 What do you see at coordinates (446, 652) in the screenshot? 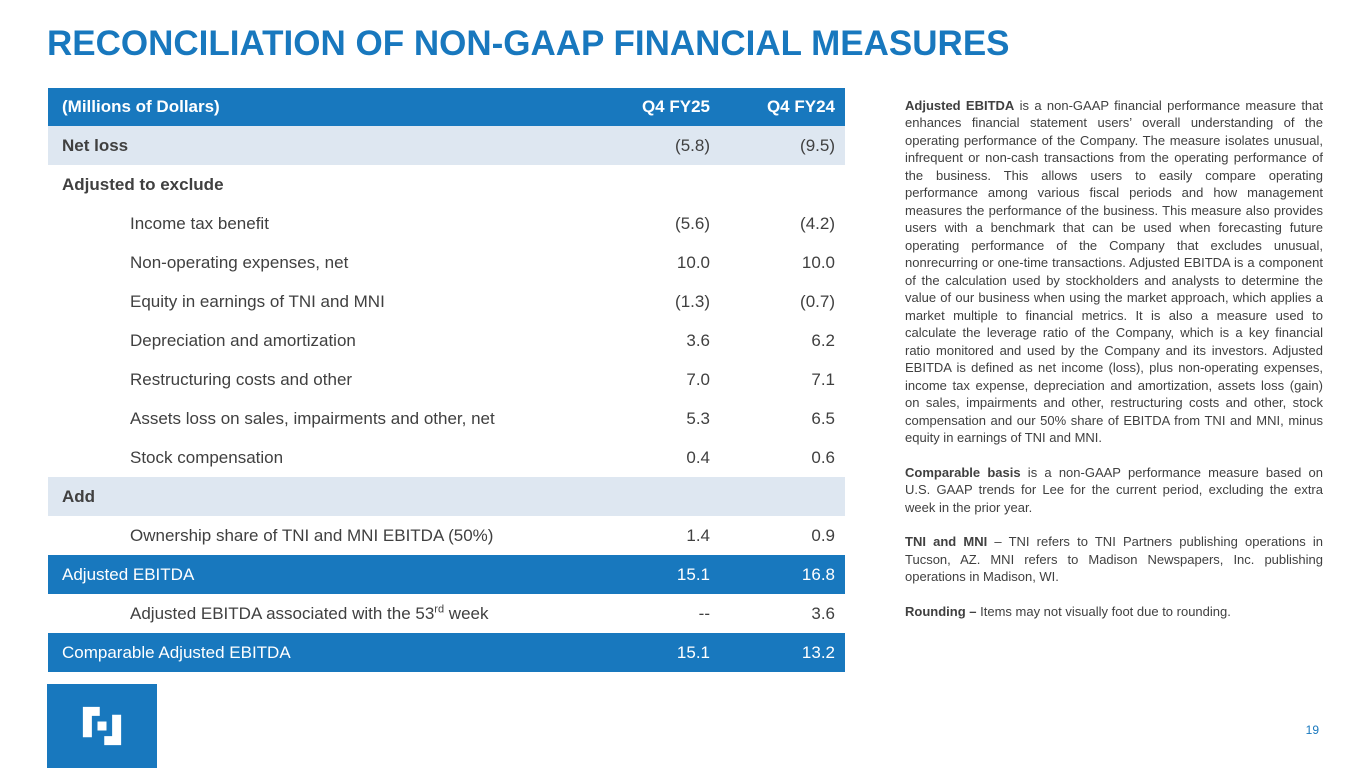
I see `table-row-comparable-adjusted-ebitda: Comparable Adjusted EBITDA 15.1 13.2` at bounding box center [446, 652].